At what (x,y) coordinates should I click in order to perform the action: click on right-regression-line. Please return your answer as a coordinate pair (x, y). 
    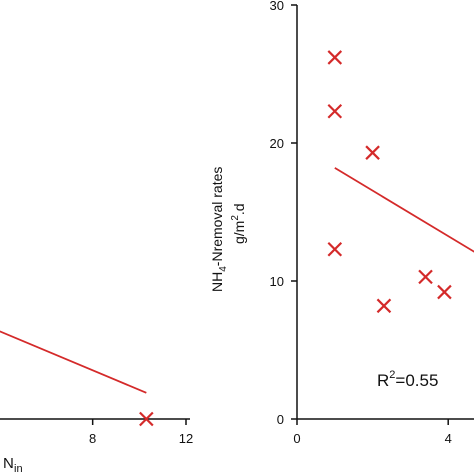
    Looking at the image, I should click on (404, 210).